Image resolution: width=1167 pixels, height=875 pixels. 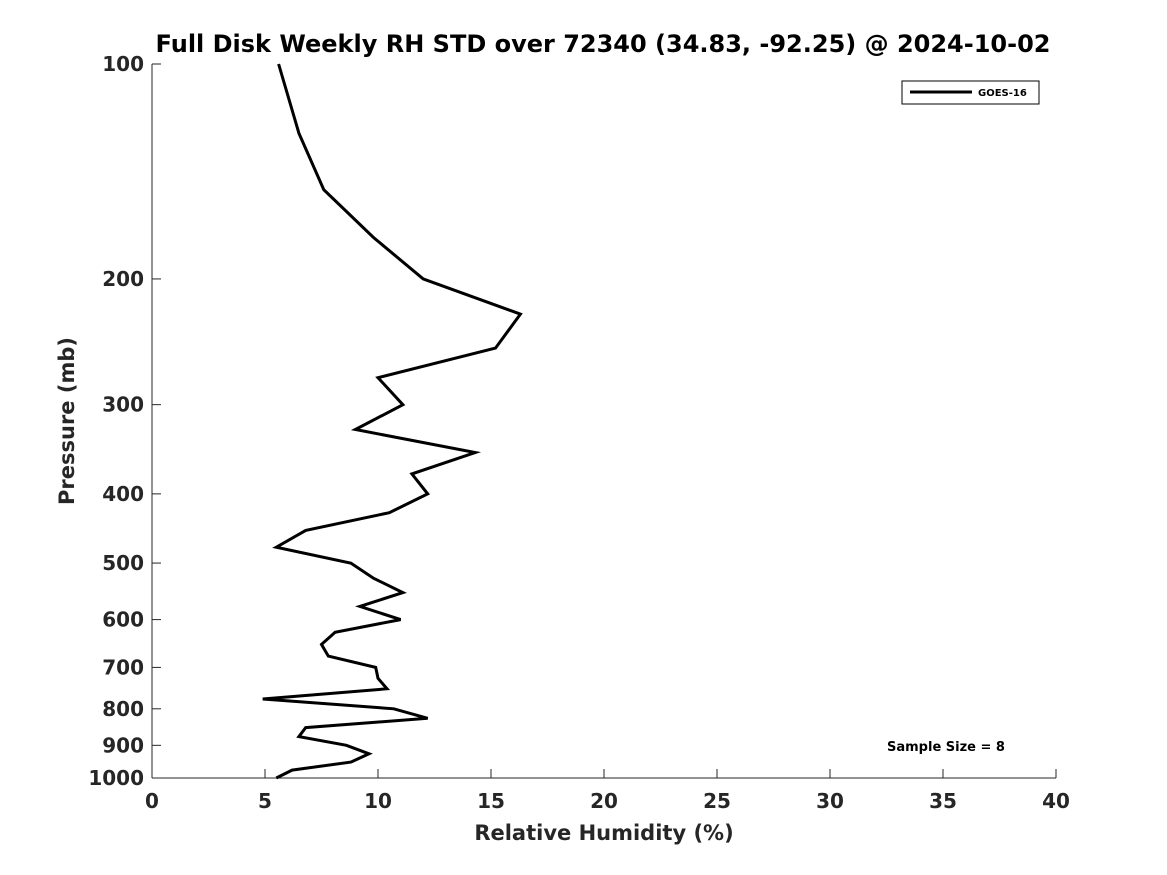 What do you see at coordinates (378, 801) in the screenshot?
I see `x-tick-label: 10` at bounding box center [378, 801].